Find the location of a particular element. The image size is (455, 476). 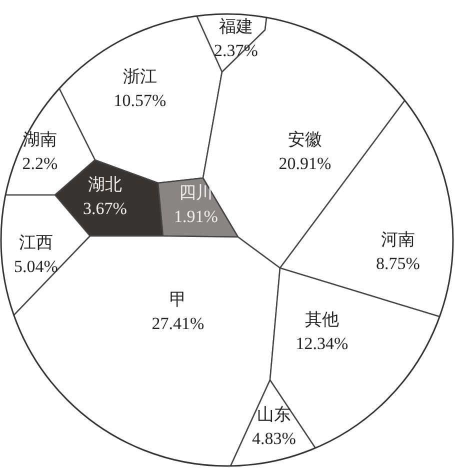

data-label: 2.2% is located at coordinates (40, 163).